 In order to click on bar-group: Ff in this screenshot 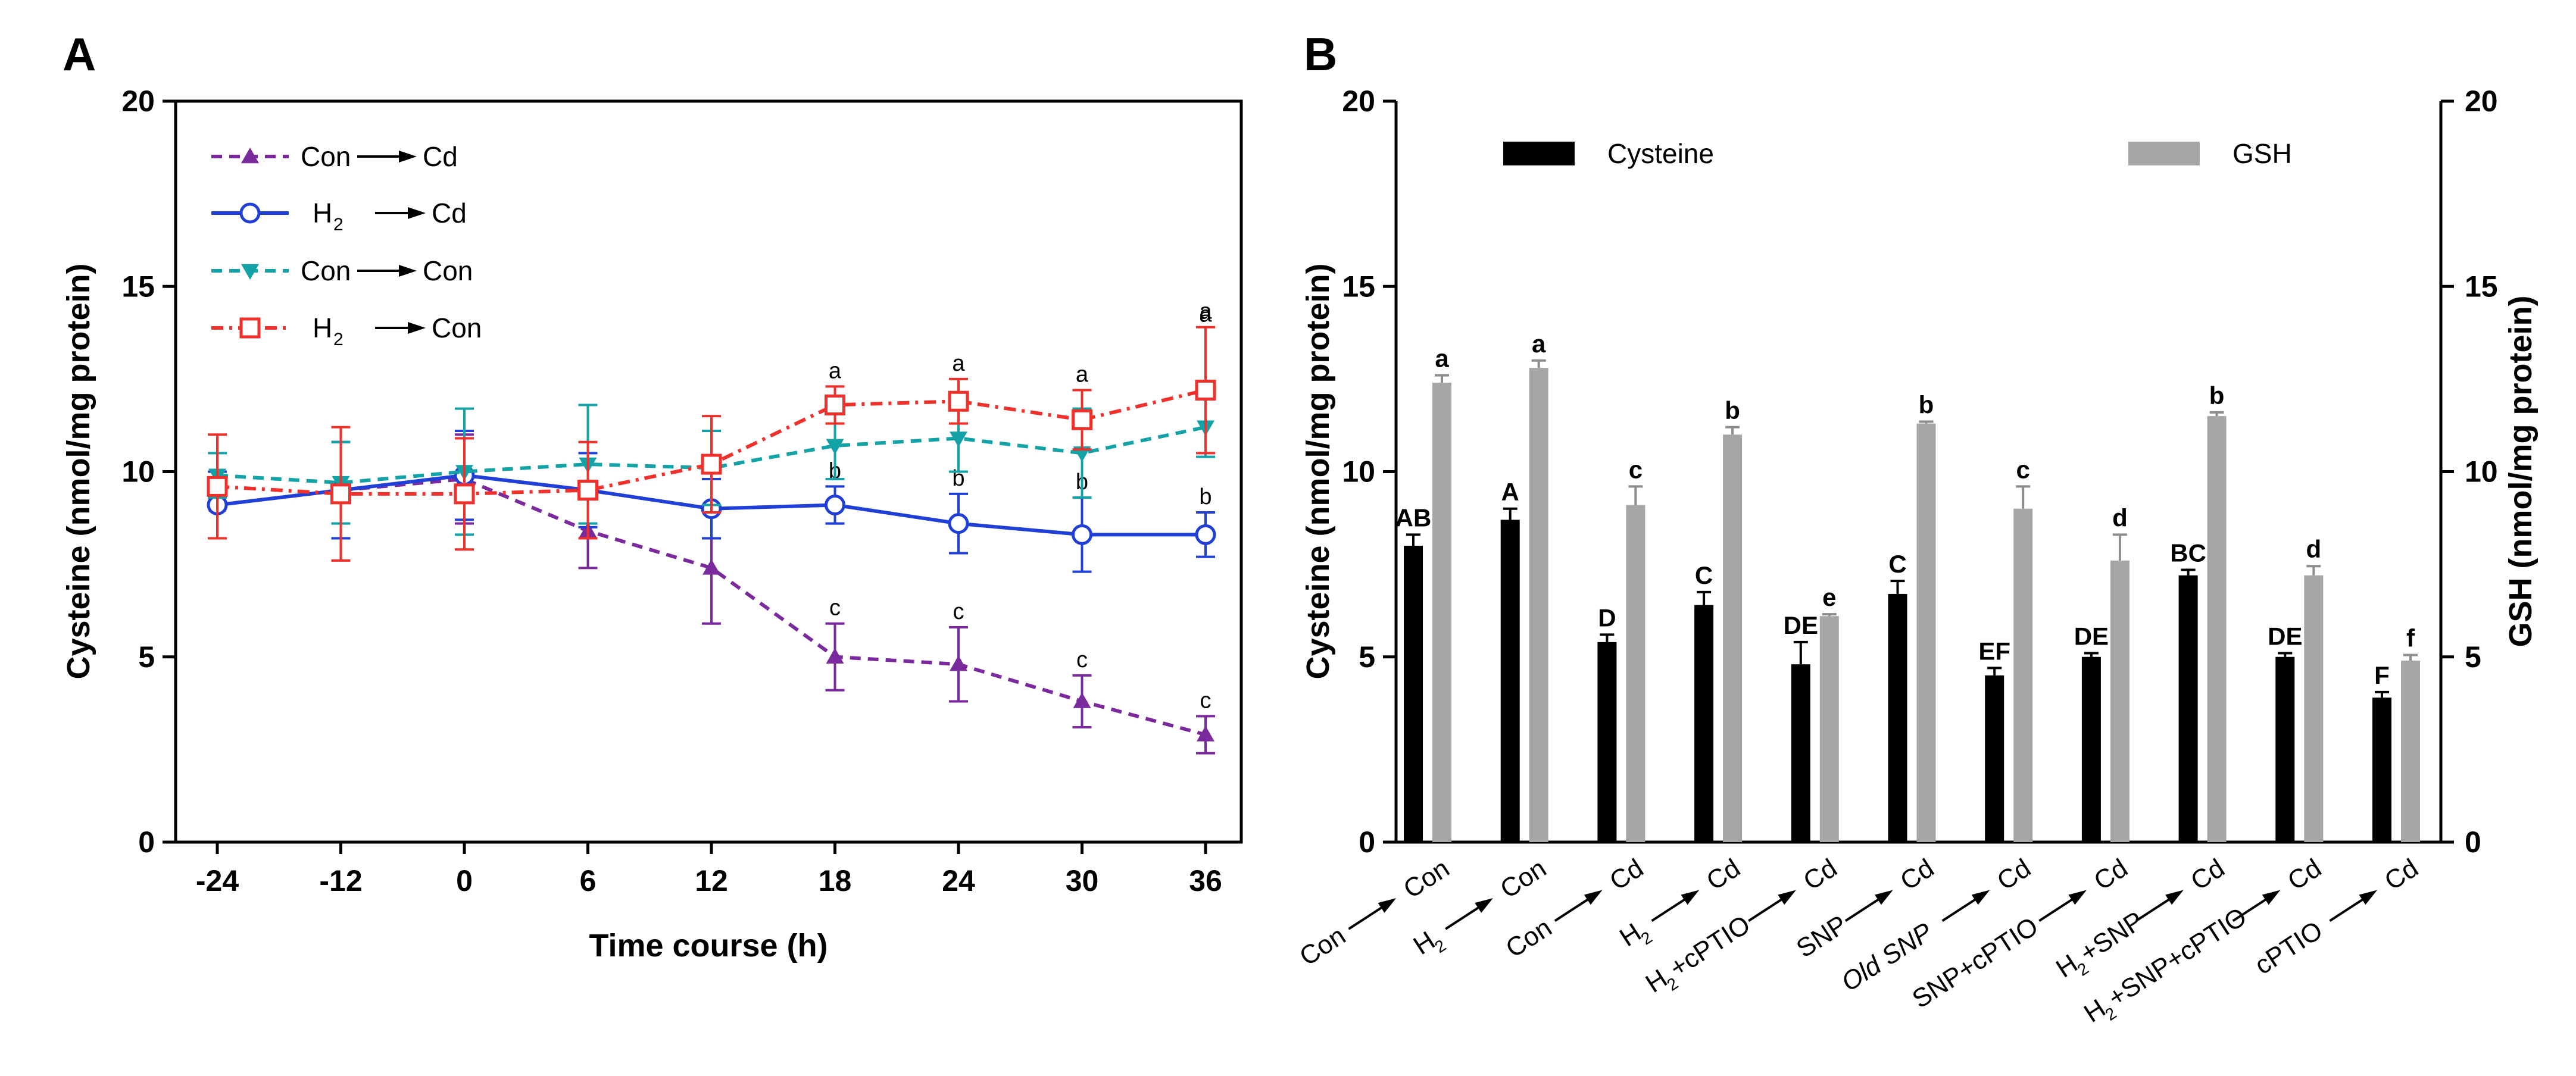, I will do `click(2396, 733)`.